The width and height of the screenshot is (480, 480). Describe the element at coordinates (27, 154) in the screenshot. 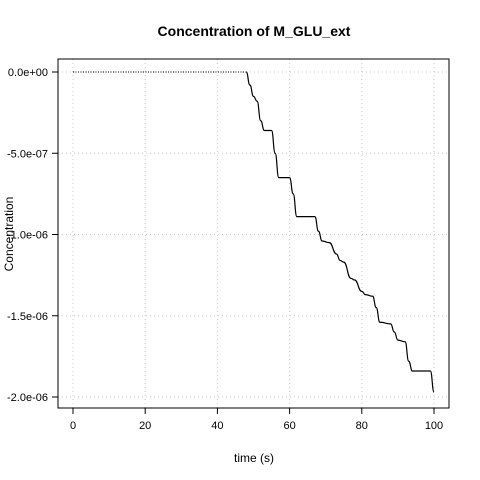

I see `y-tick-label-1: -5.0e-07` at that location.